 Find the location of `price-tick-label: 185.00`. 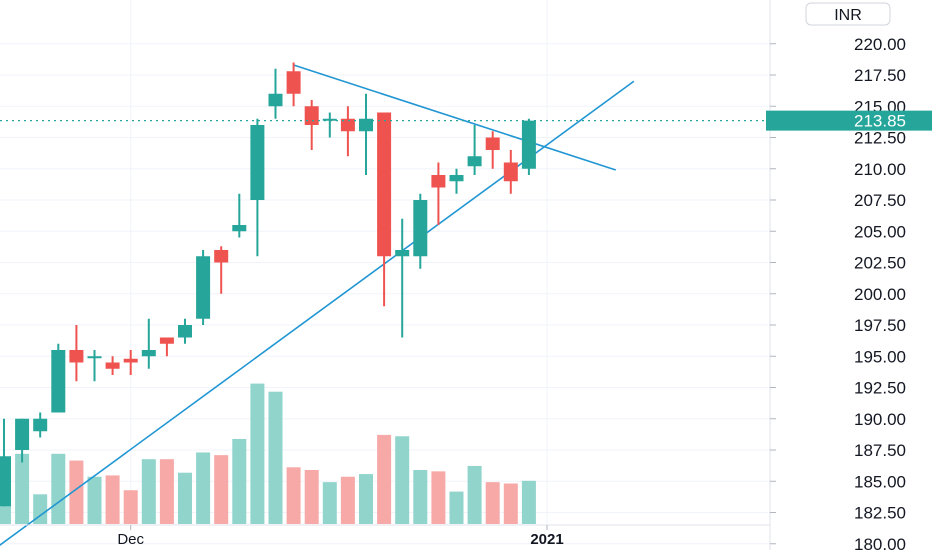

price-tick-label: 185.00 is located at coordinates (880, 481).